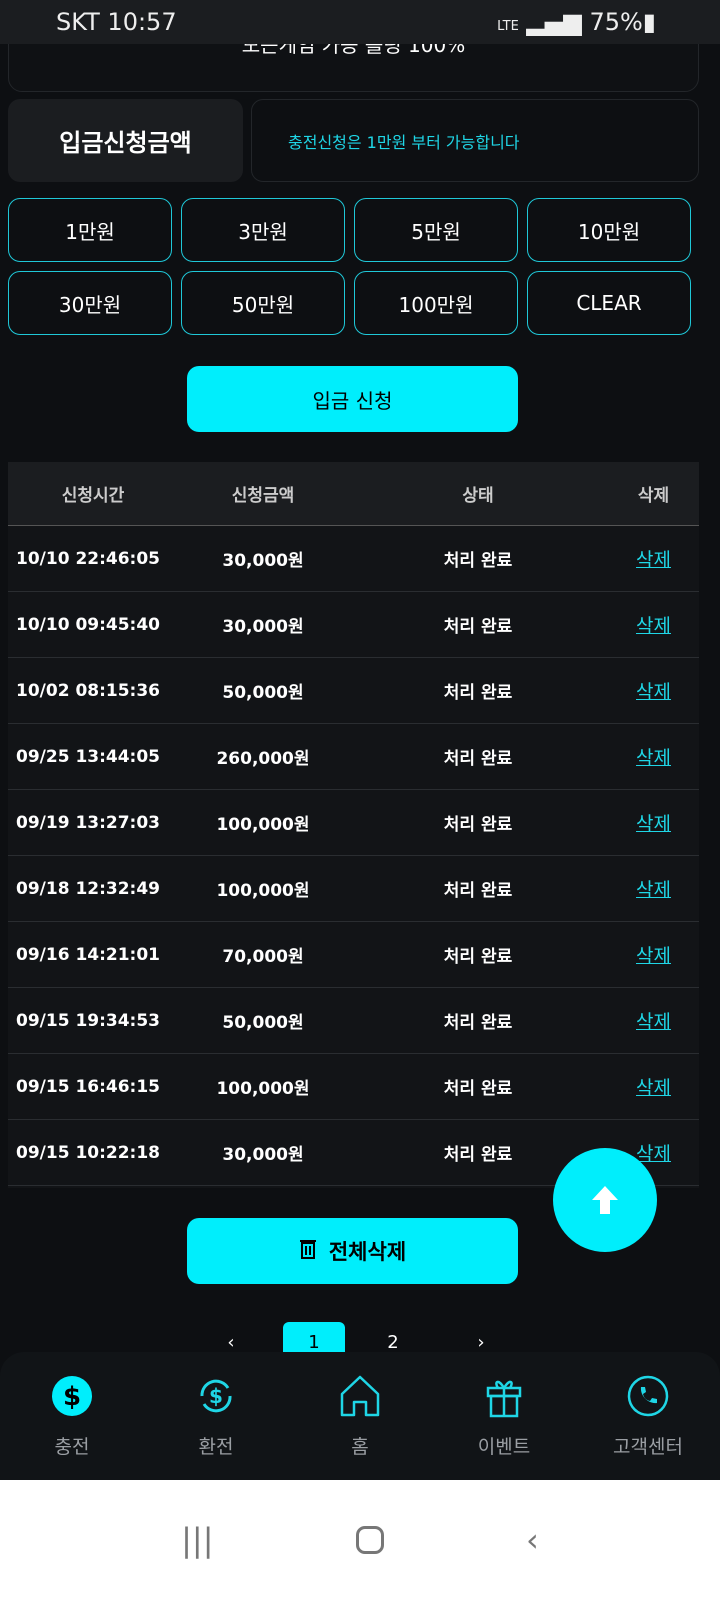 This screenshot has width=720, height=1600. Describe the element at coordinates (360, 1447) in the screenshot. I see `nav-label: 홈` at that location.